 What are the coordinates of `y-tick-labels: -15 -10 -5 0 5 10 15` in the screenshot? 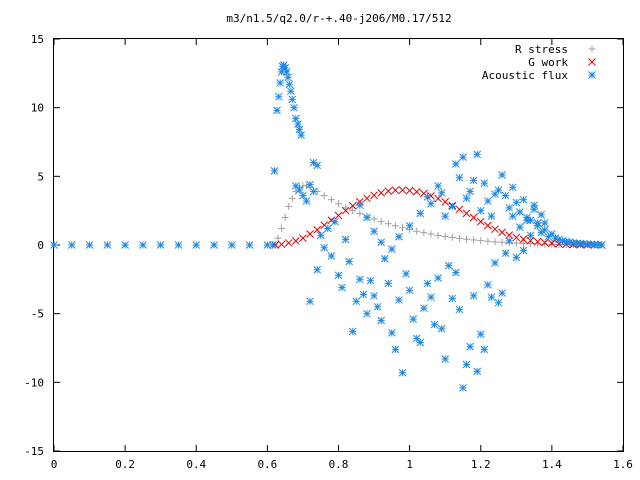 It's located at (34, 245).